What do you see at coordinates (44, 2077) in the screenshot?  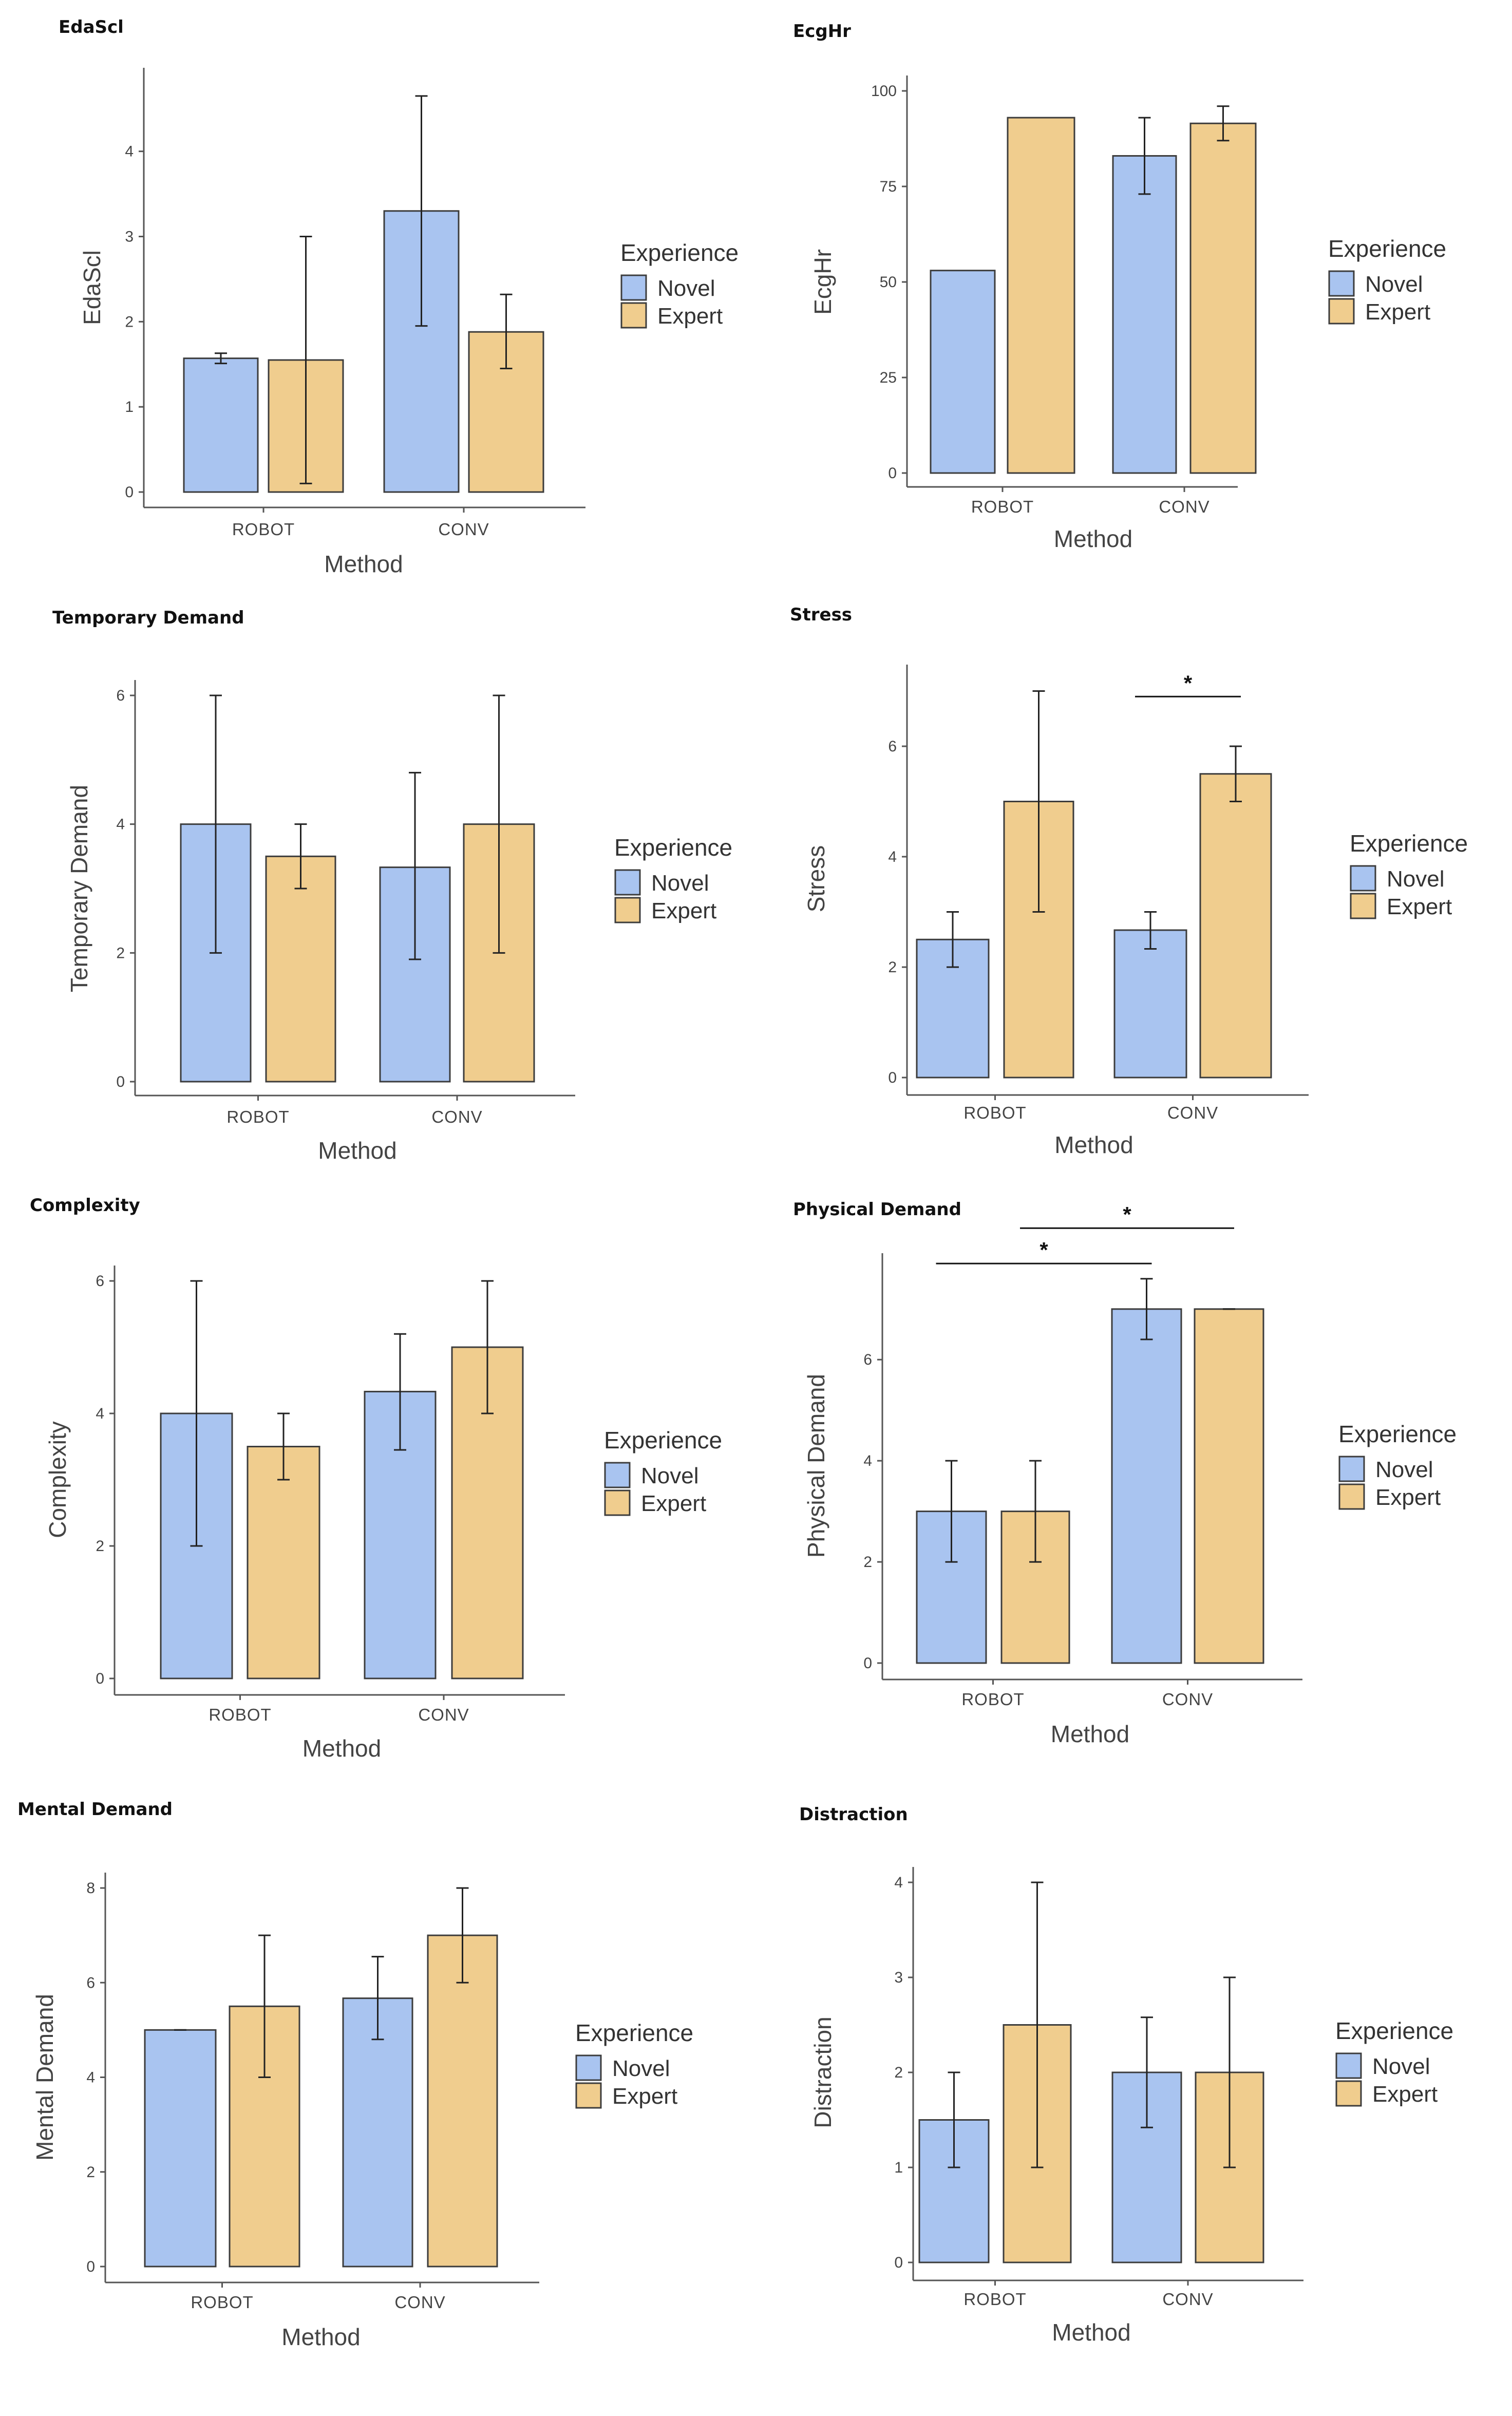 I see `y-axis-title: Mental Demand` at bounding box center [44, 2077].